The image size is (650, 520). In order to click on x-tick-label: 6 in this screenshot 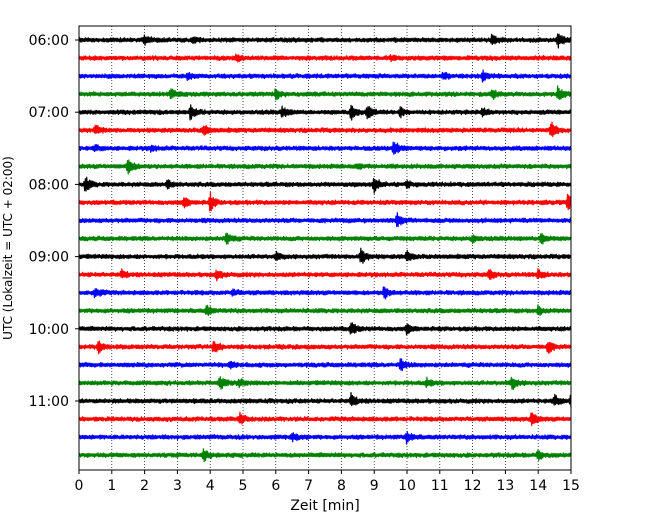, I will do `click(275, 486)`.